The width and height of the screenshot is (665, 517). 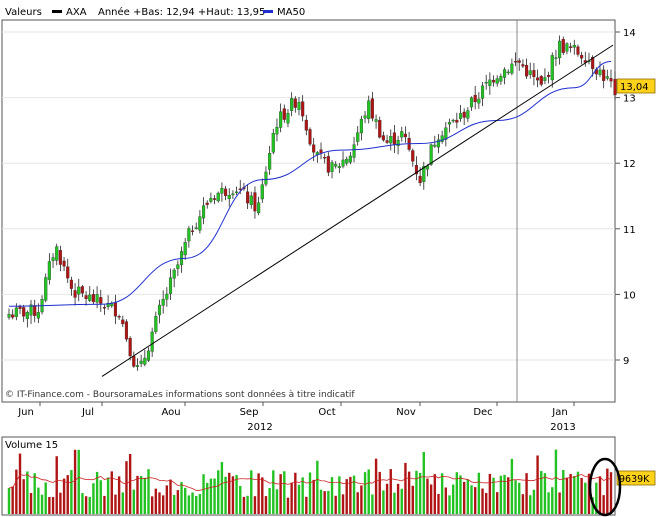 What do you see at coordinates (310, 482) in the screenshot?
I see `volume-average-line` at bounding box center [310, 482].